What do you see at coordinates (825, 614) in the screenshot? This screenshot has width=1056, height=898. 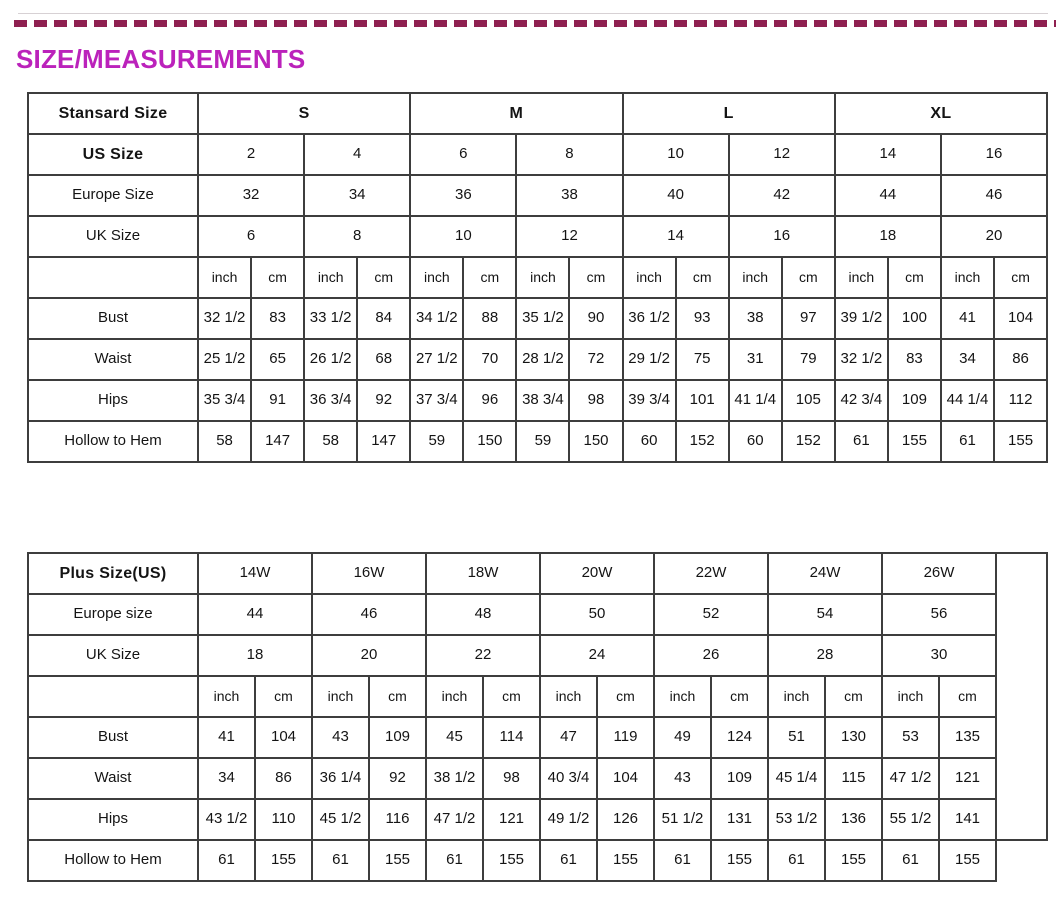 I see `size-value: 54` at bounding box center [825, 614].